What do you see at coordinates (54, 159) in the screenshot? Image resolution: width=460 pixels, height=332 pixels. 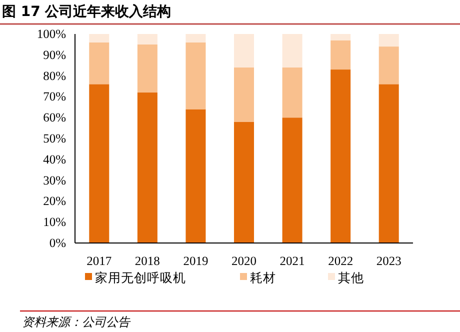 I see `y-tick-label: 40%` at bounding box center [54, 159].